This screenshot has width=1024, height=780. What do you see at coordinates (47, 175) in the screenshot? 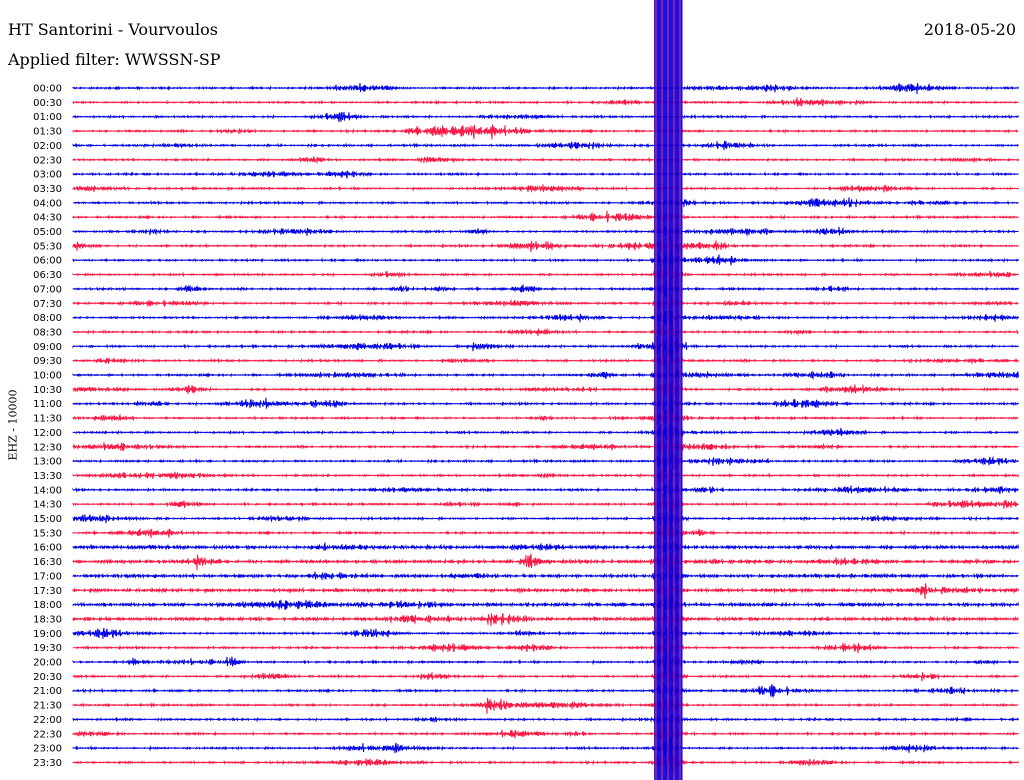
I see `row-label: 03:00` at bounding box center [47, 175].